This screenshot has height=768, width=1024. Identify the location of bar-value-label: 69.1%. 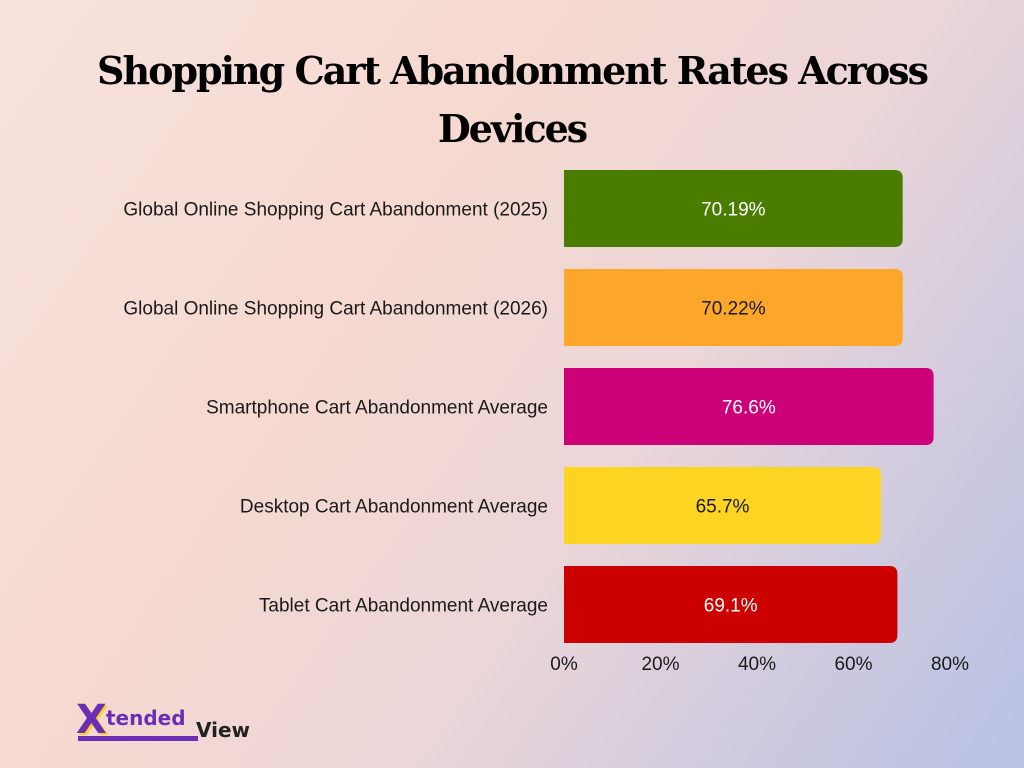
(731, 606).